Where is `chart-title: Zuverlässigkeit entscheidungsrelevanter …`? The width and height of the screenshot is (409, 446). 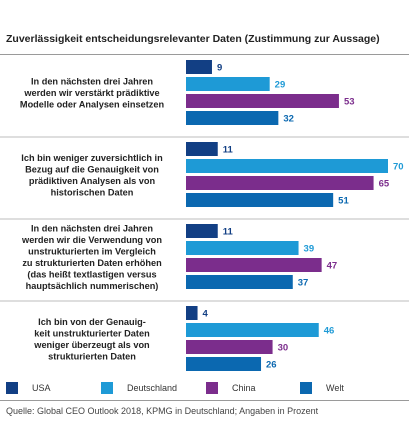 chart-title: Zuverlässigkeit entscheidungsrelevanter … is located at coordinates (193, 39).